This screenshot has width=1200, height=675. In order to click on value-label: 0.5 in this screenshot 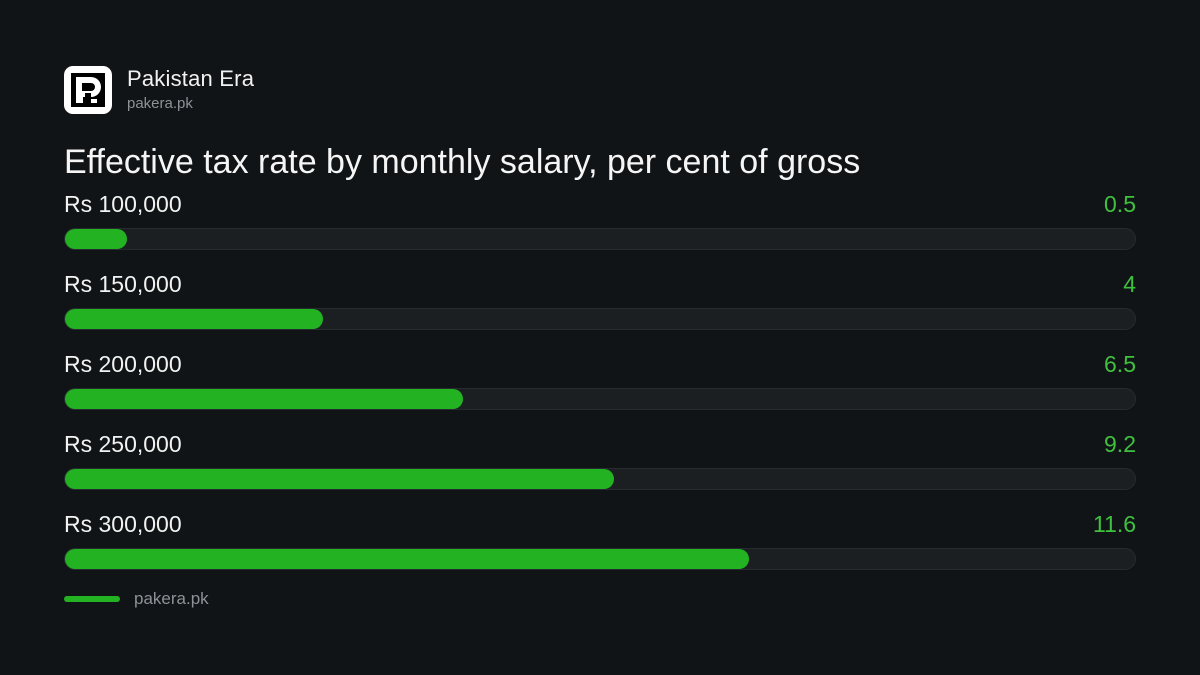, I will do `click(1120, 204)`.